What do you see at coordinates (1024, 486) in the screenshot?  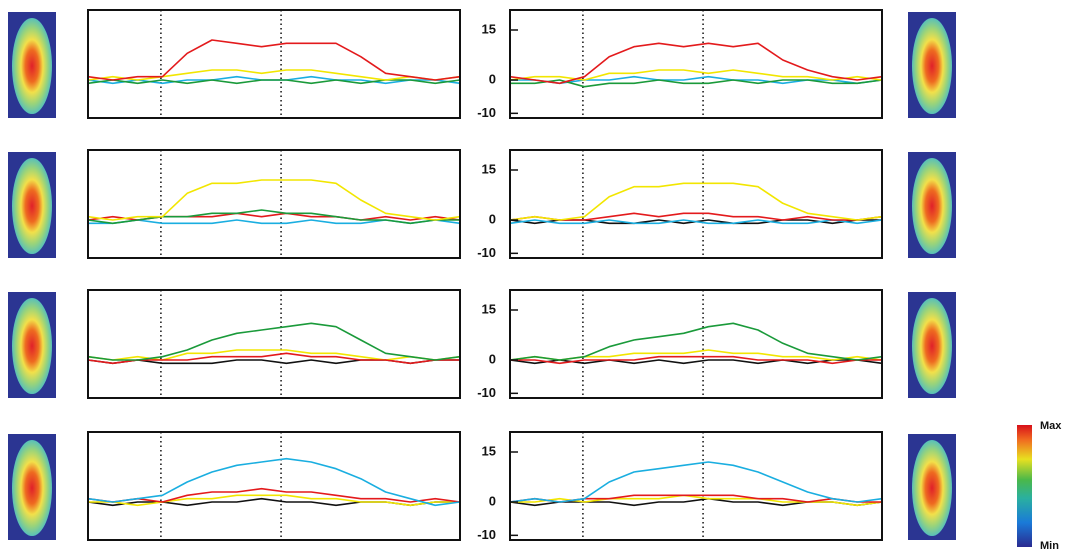 I see `colorbar` at bounding box center [1024, 486].